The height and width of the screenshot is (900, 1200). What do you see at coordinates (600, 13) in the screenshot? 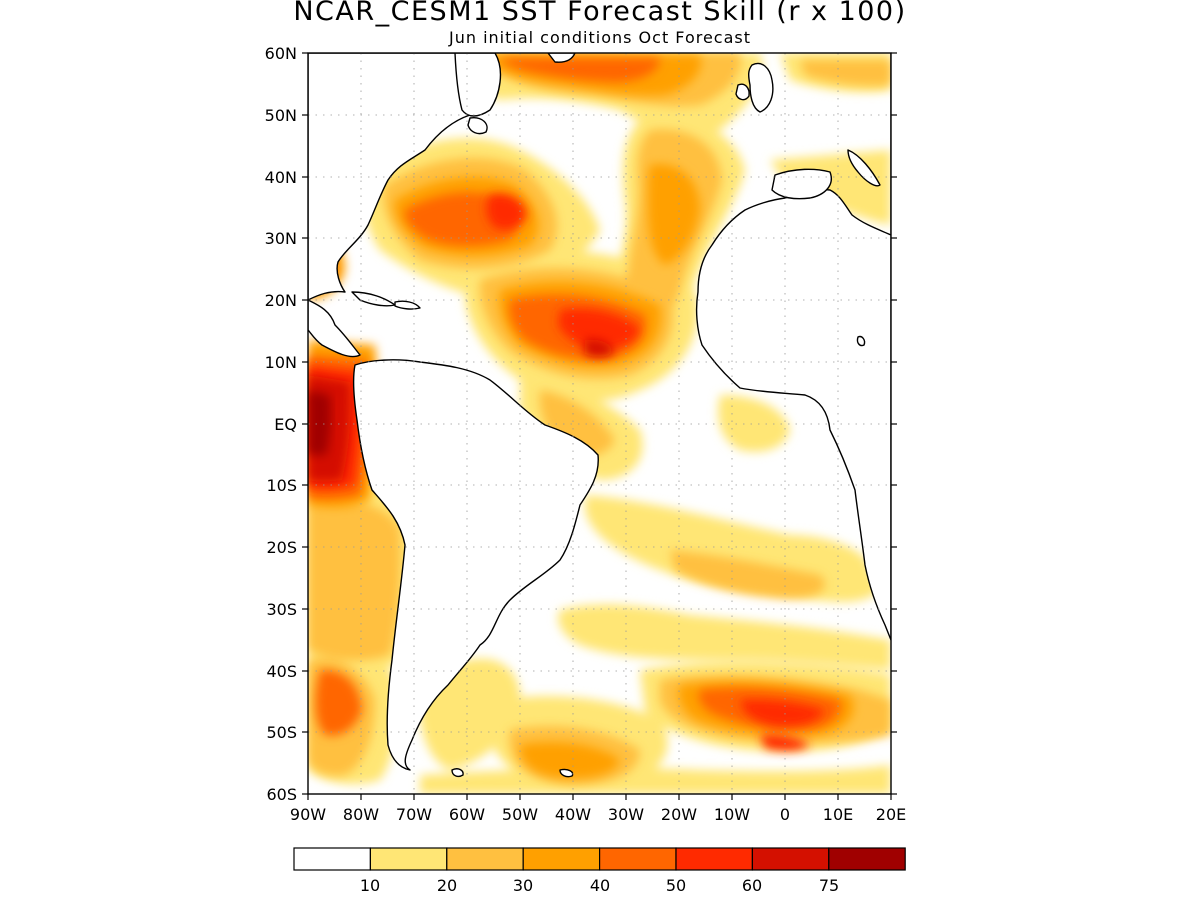
I see `chart-title: NCAR_CESM1 SST Forecast Skill (r x 100)` at bounding box center [600, 13].